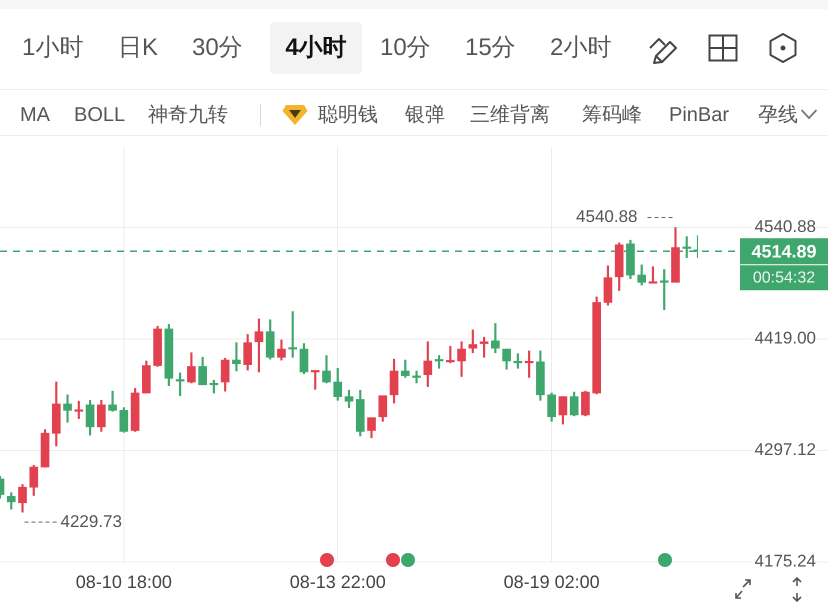 The height and width of the screenshot is (604, 828). What do you see at coordinates (785, 338) in the screenshot?
I see `y-tick-label: 4419.00` at bounding box center [785, 338].